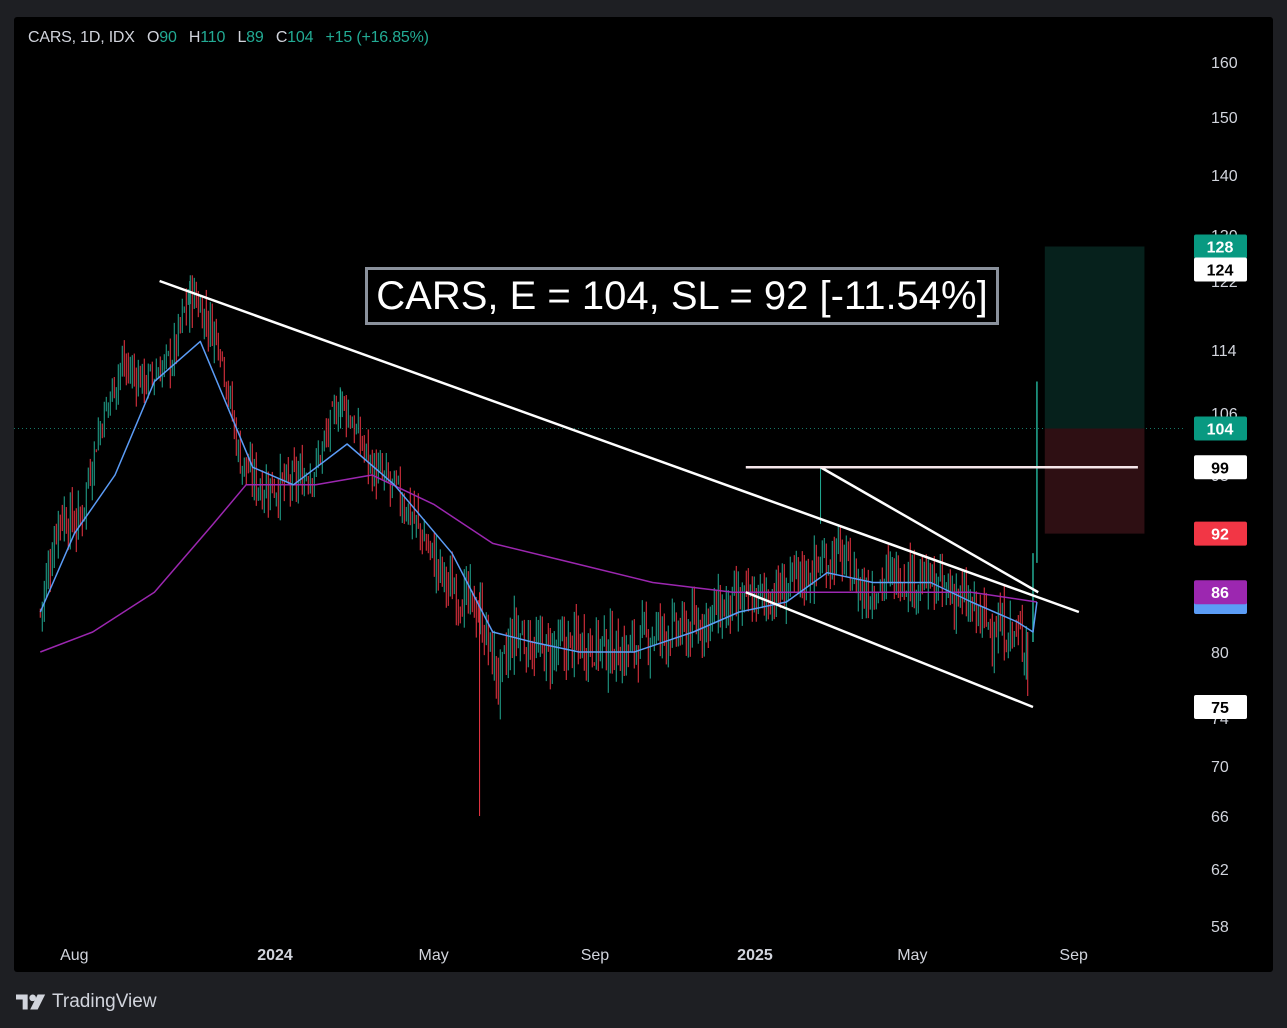  What do you see at coordinates (1224, 63) in the screenshot?
I see `y-axis-tick-label: 160` at bounding box center [1224, 63].